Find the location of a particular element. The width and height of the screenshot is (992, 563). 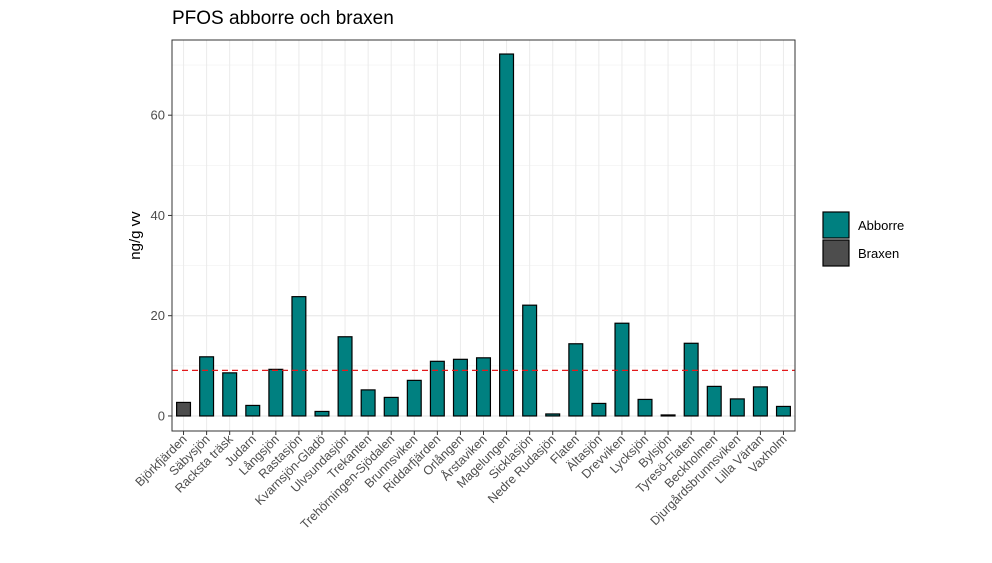

legend-label: Abborre is located at coordinates (881, 225).